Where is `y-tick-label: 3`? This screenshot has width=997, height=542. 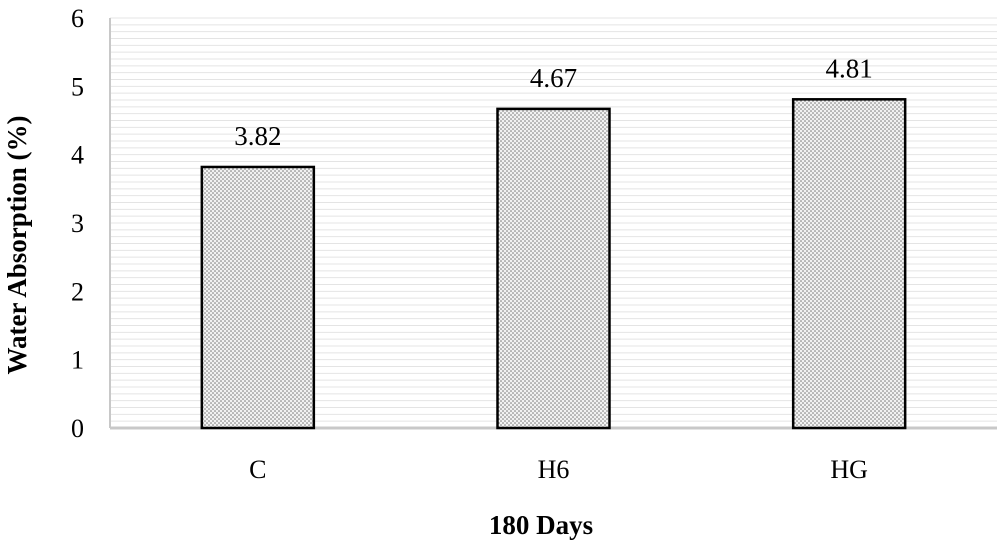
y-tick-label: 3 is located at coordinates (77, 223).